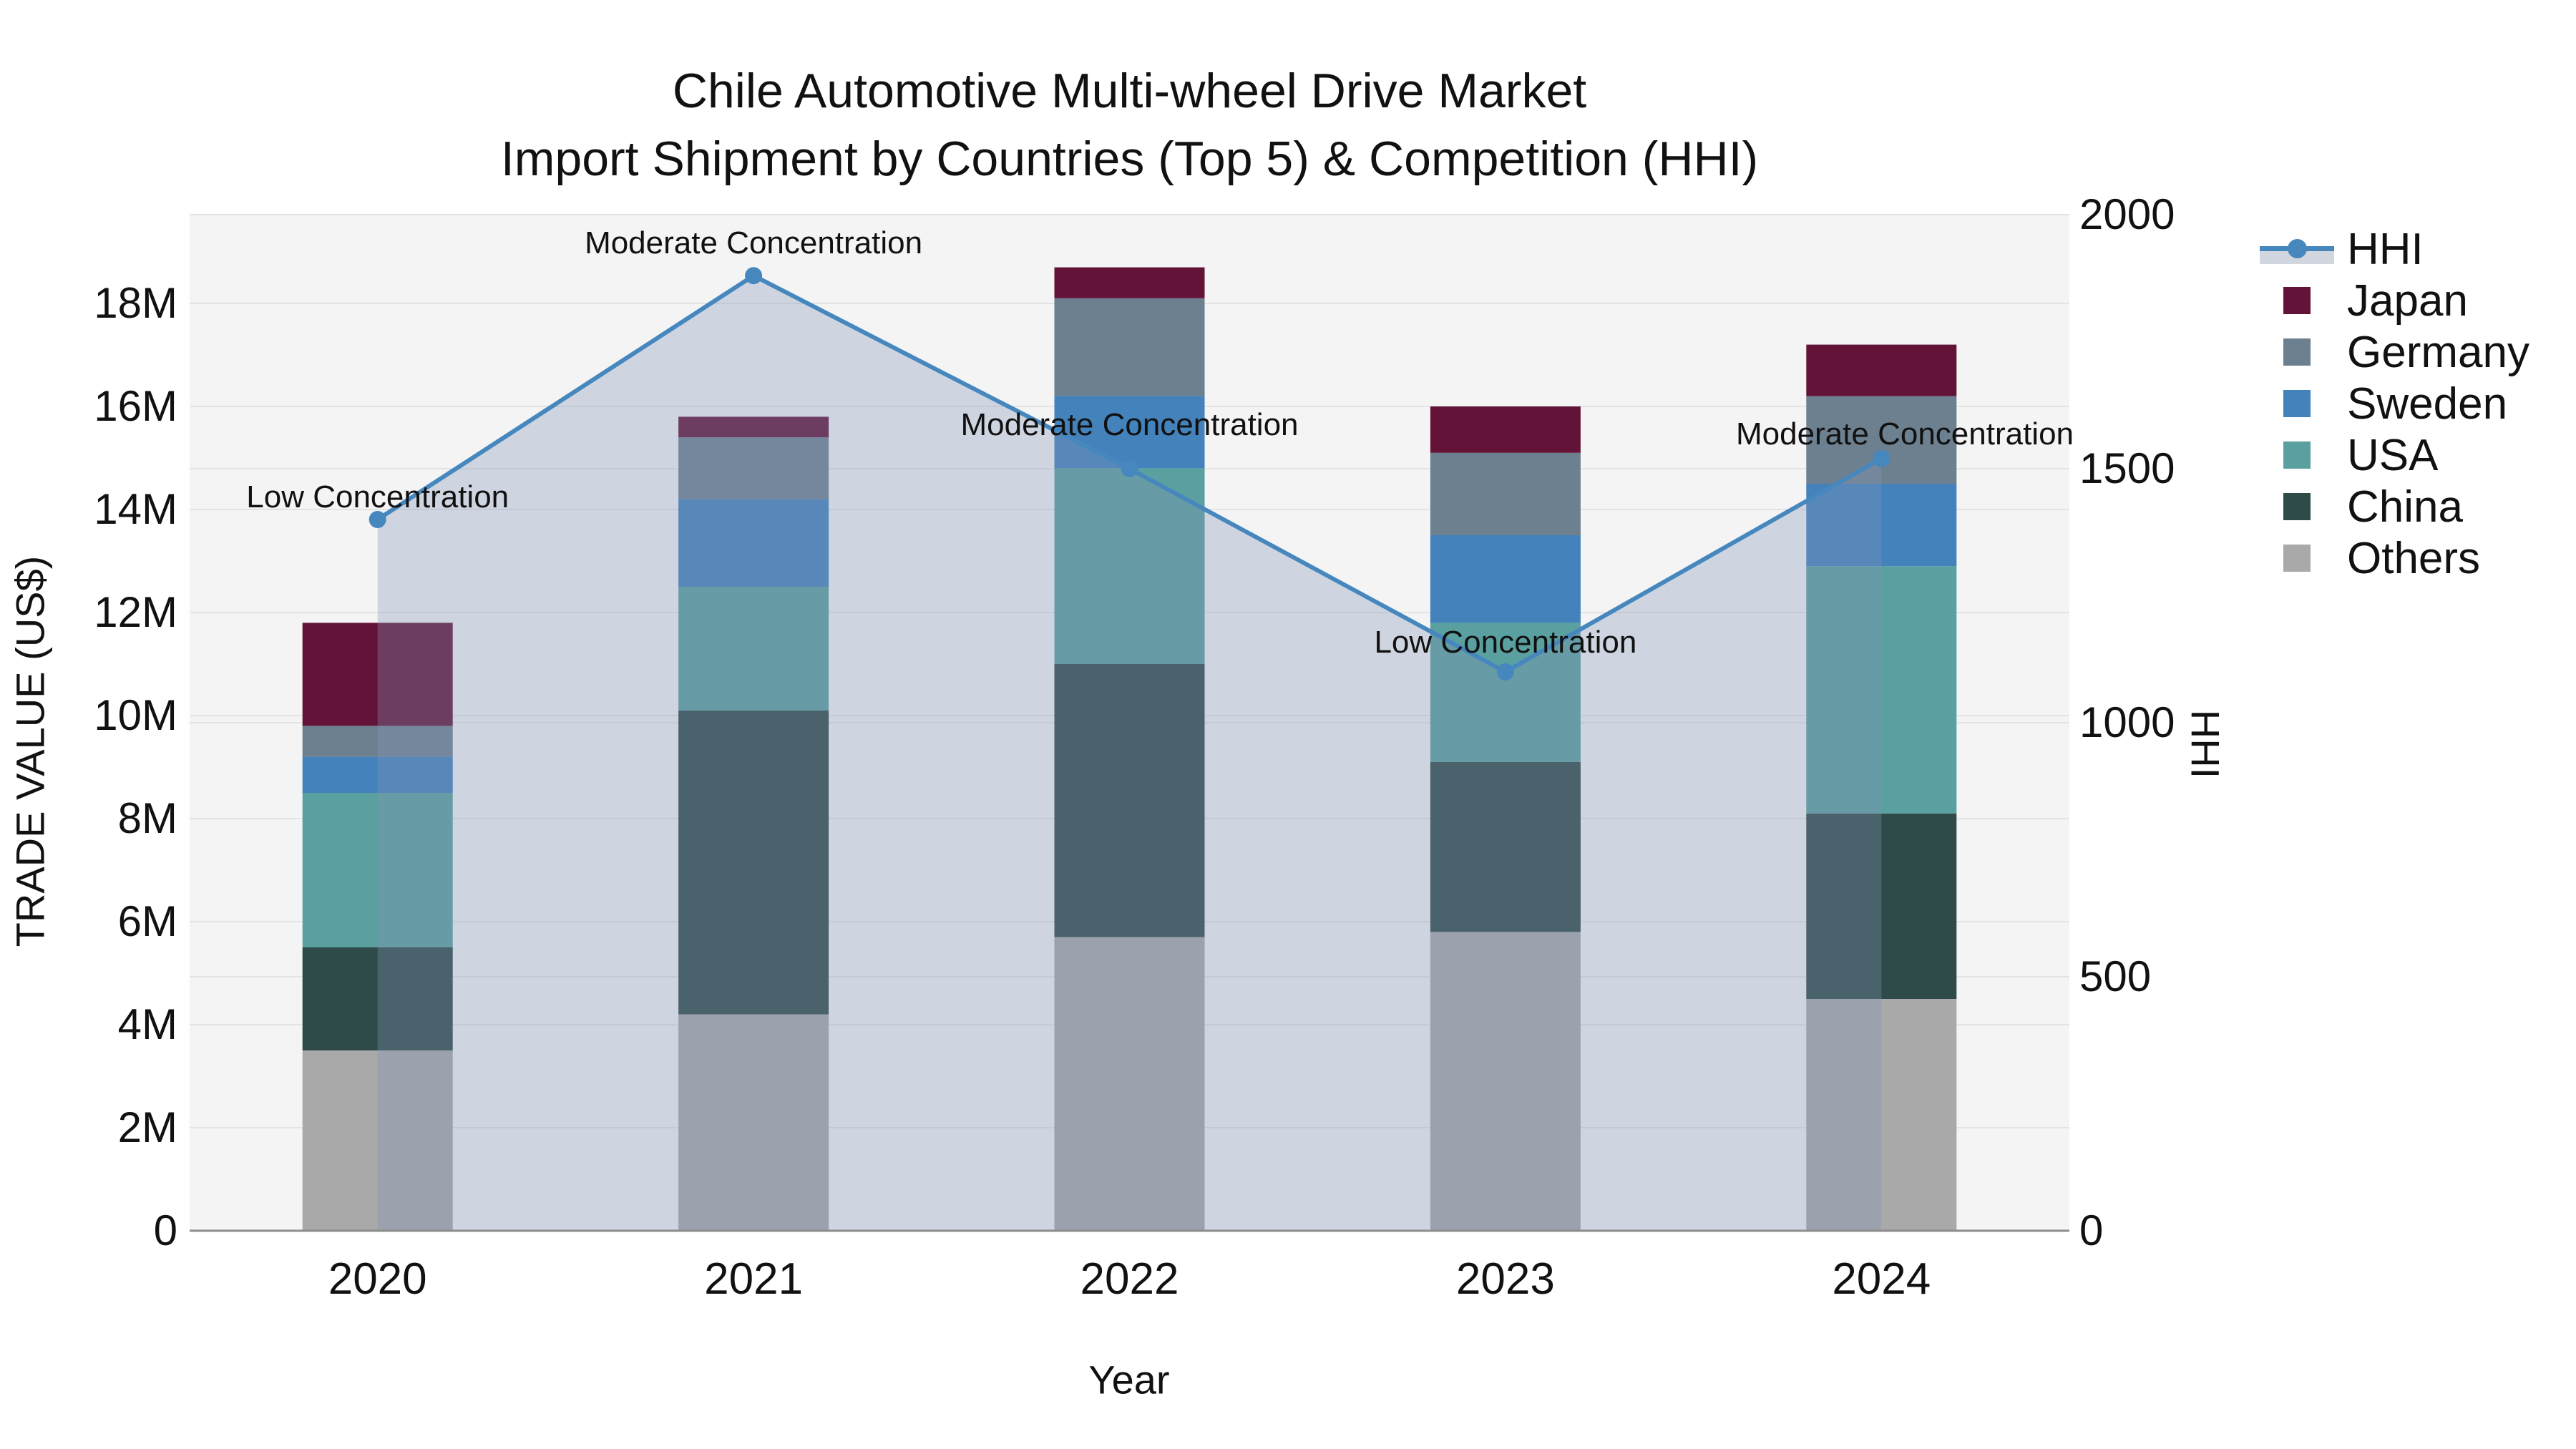 The width and height of the screenshot is (2576, 1449). I want to click on x-tick-label-2022: 2022, so click(1129, 1279).